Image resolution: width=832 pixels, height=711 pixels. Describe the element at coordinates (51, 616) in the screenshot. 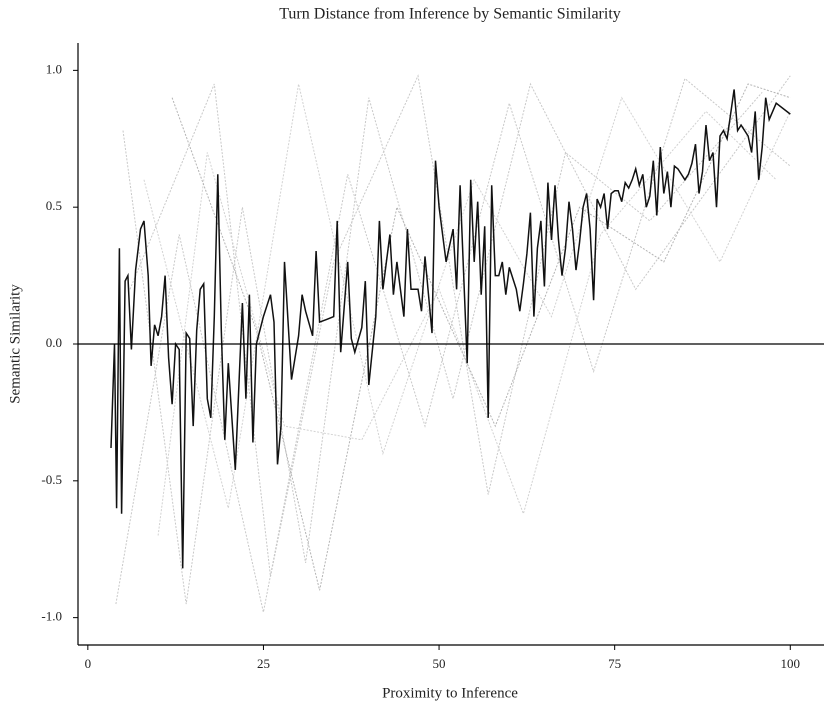

I see `y-tick-label: -1.0` at that location.